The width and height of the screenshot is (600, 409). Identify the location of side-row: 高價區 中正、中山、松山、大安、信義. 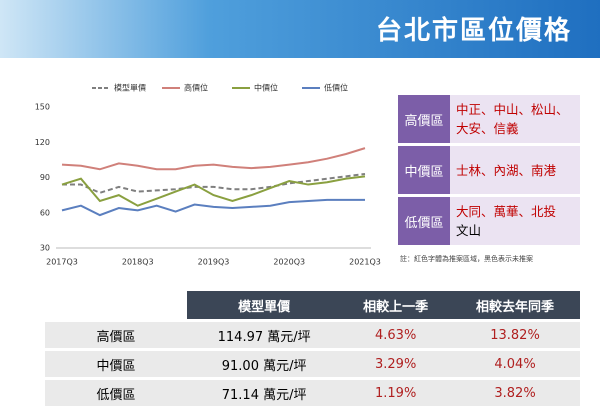
(489, 119).